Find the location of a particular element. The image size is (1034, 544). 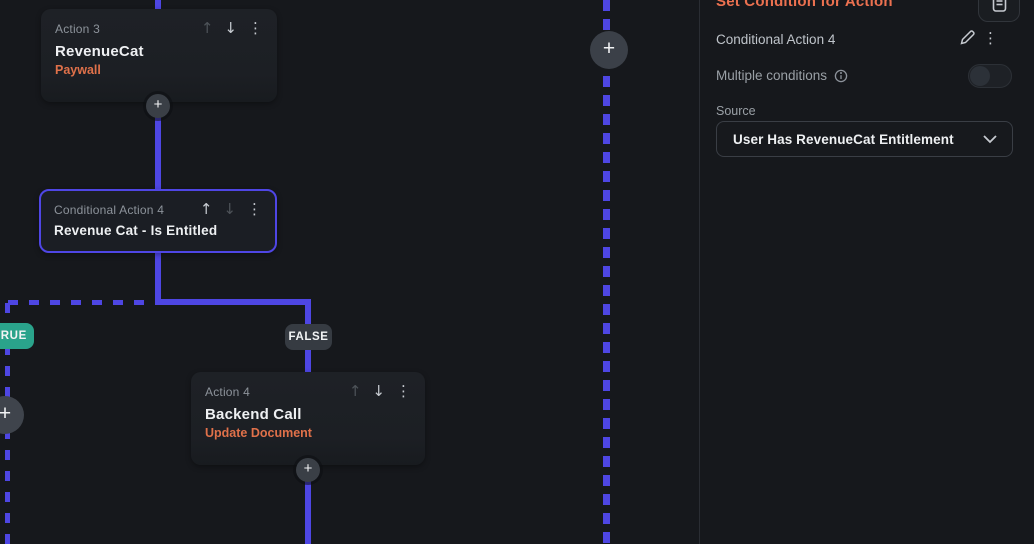

action-node-label: Conditional Action 4 is located at coordinates (109, 209).